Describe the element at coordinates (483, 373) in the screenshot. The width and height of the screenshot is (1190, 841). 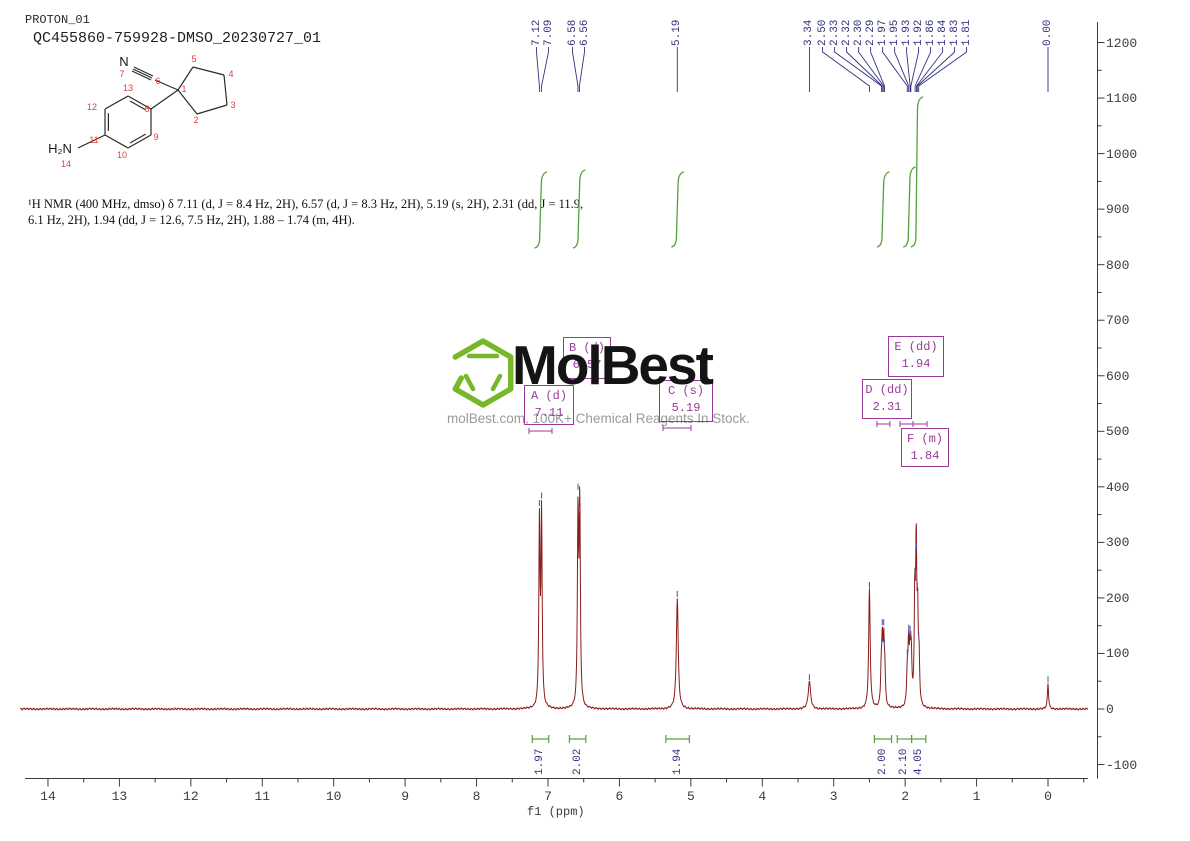
I see `molbest-logo-icon` at that location.